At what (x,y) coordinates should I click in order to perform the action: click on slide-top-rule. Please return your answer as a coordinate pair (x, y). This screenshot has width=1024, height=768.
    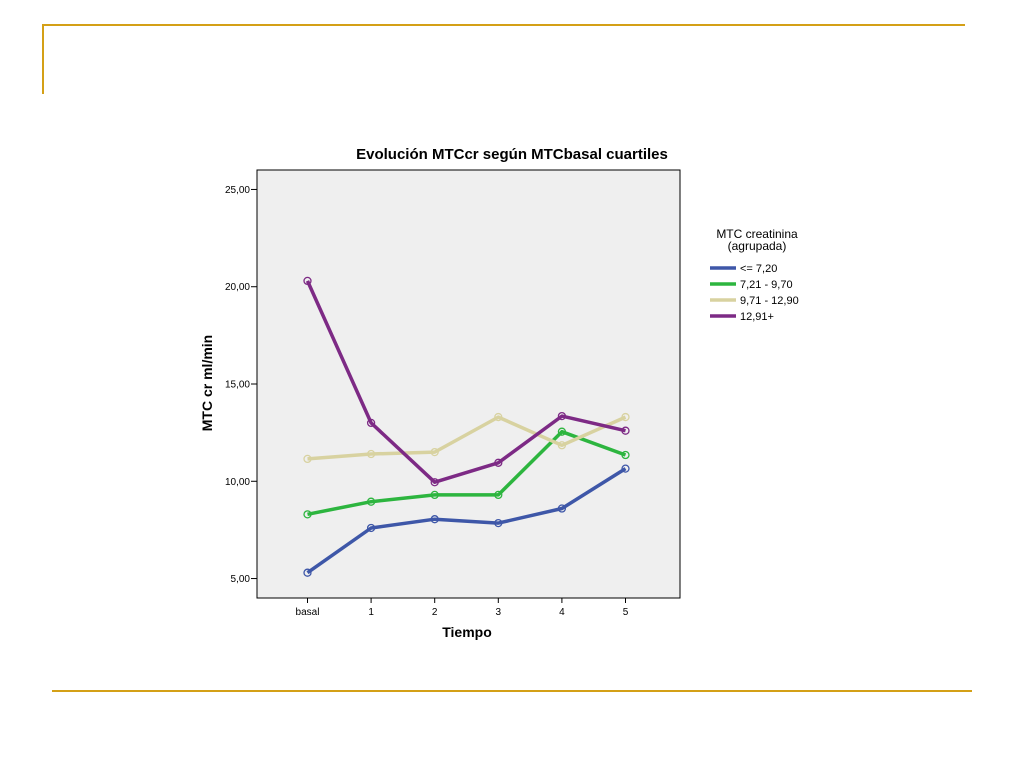
    Looking at the image, I should click on (503, 25).